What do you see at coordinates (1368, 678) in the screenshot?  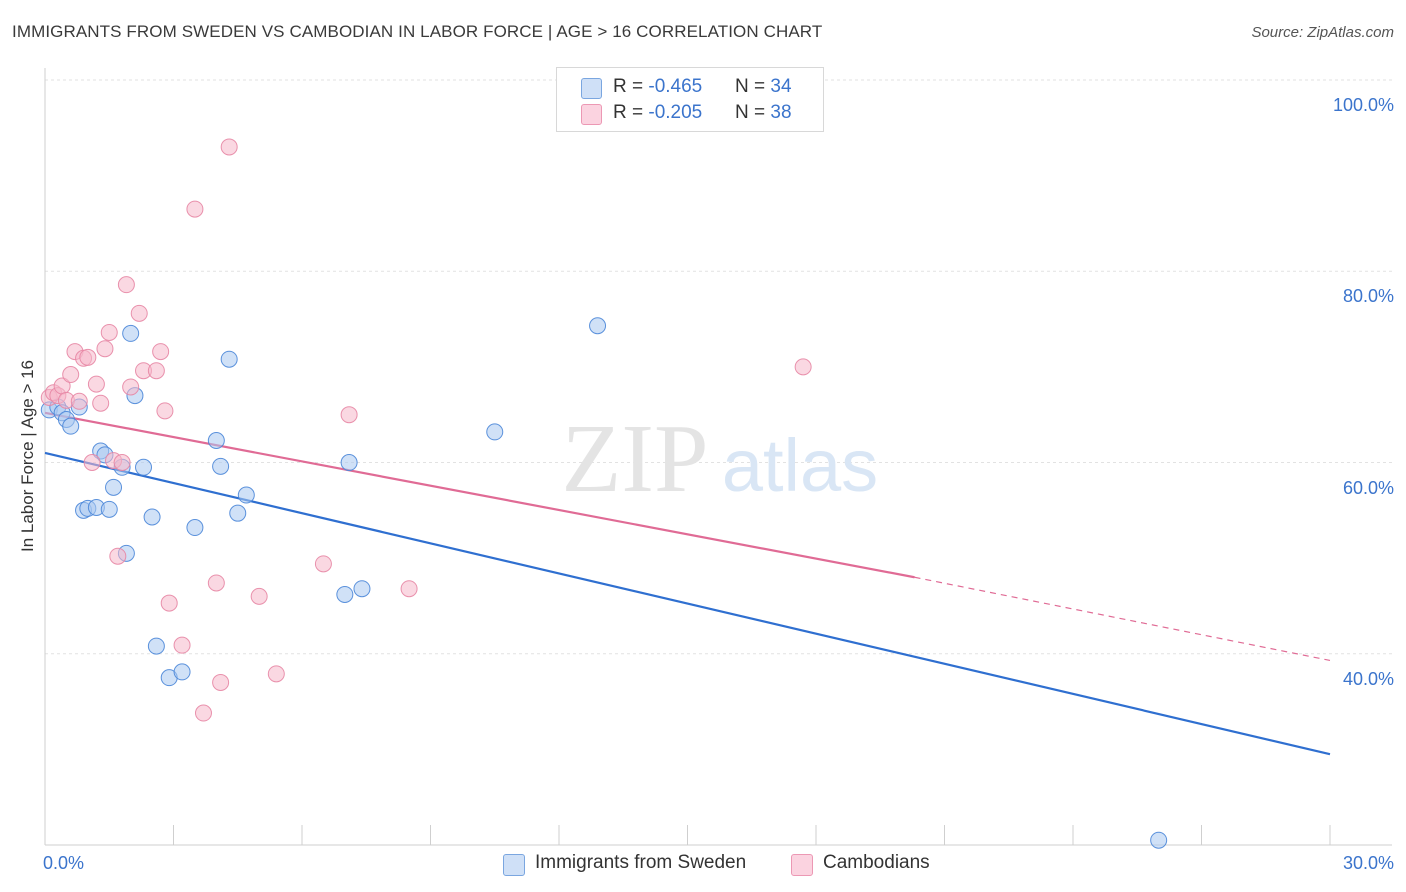 I see `y-tick-label: 40.0%` at bounding box center [1368, 678].